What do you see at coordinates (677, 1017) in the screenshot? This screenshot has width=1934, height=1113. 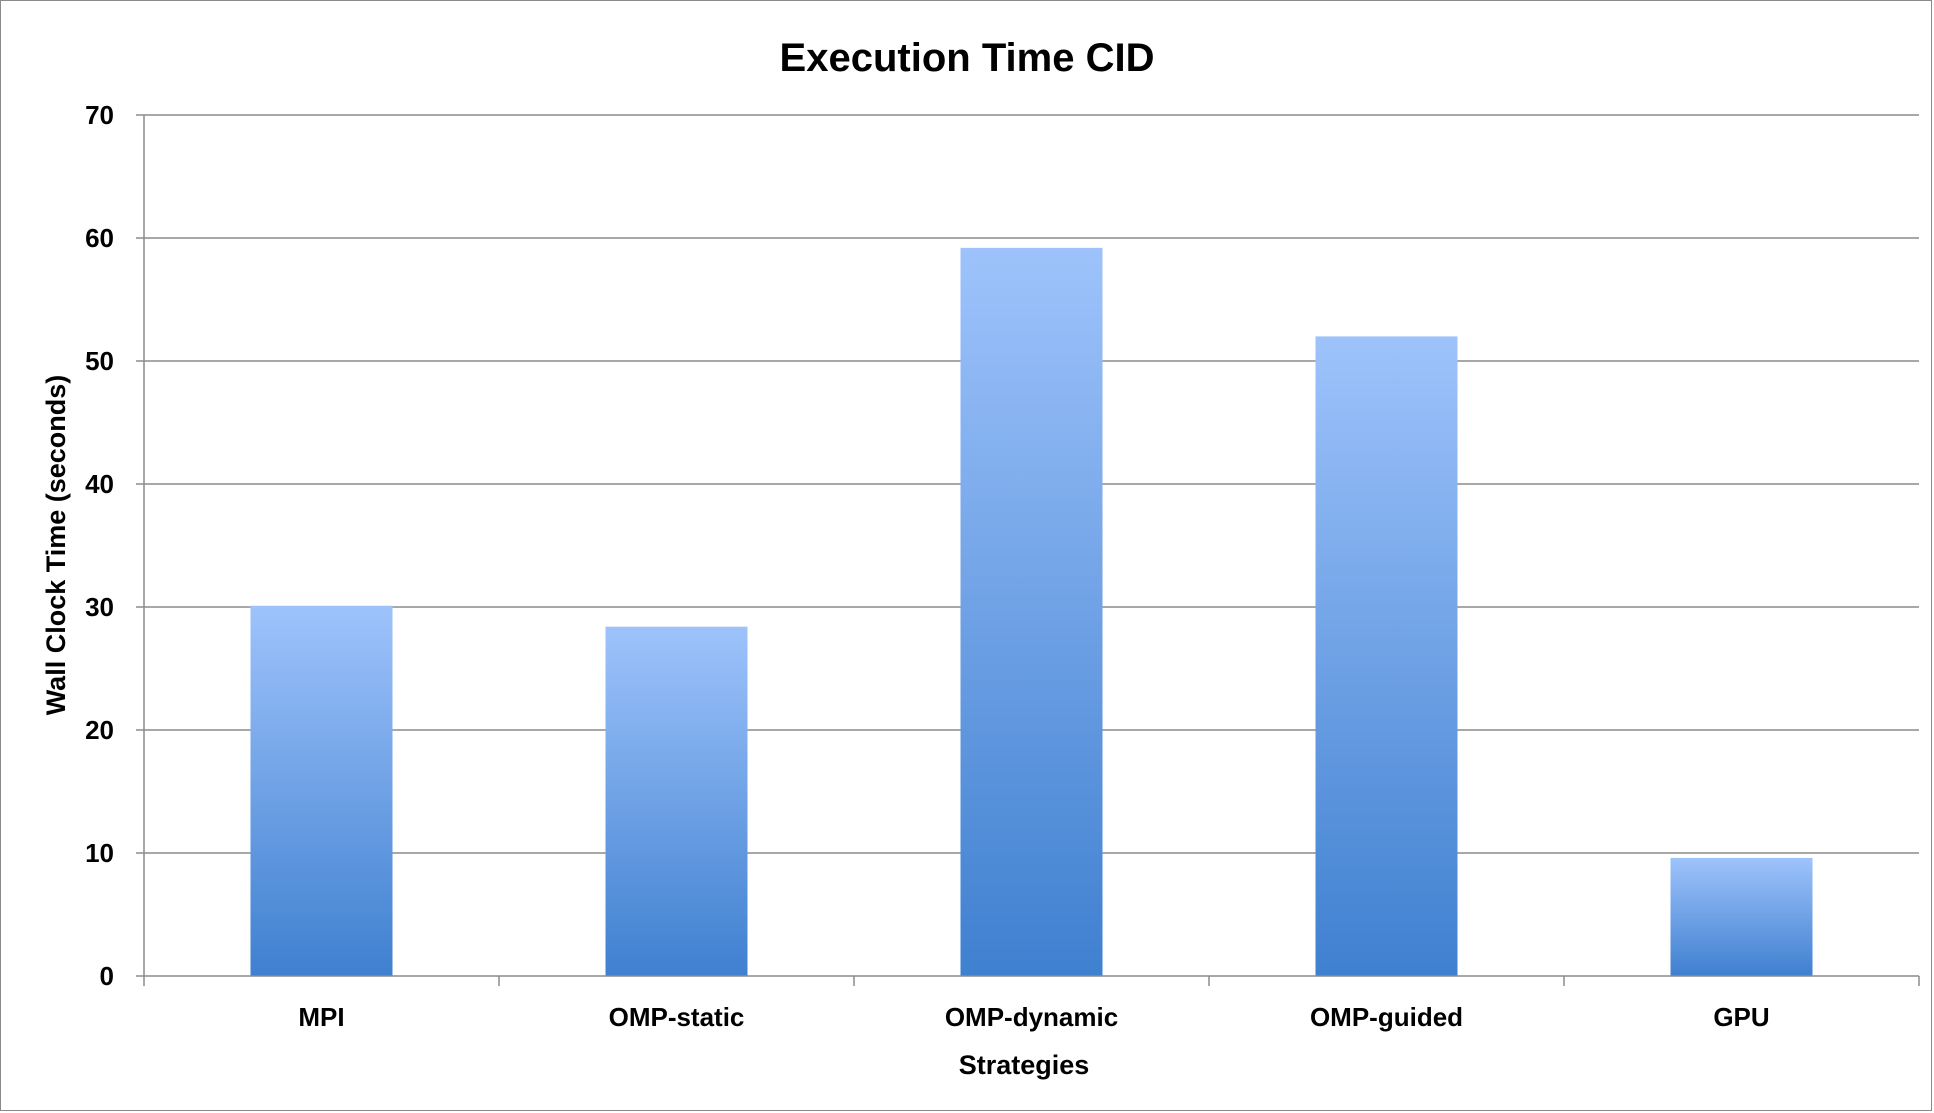 I see `x-tick-label: OMP-static` at bounding box center [677, 1017].